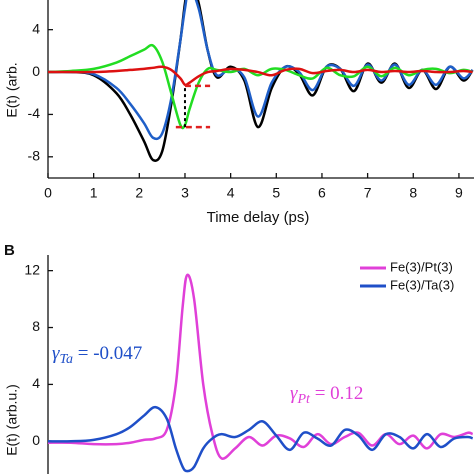  What do you see at coordinates (258, 217) in the screenshot?
I see `x-axis-label: Time delay (ps)` at bounding box center [258, 217].